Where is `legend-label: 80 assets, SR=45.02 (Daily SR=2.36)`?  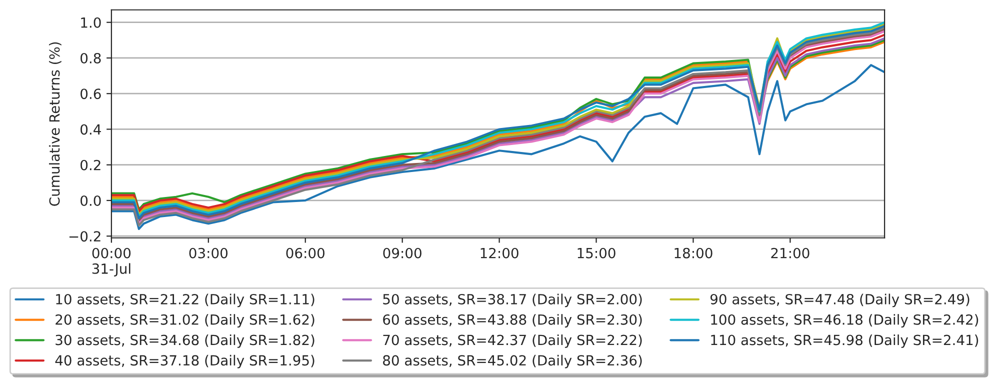
legend-label: 80 assets, SR=45.02 (Daily SR=2.36) is located at coordinates (512, 361).